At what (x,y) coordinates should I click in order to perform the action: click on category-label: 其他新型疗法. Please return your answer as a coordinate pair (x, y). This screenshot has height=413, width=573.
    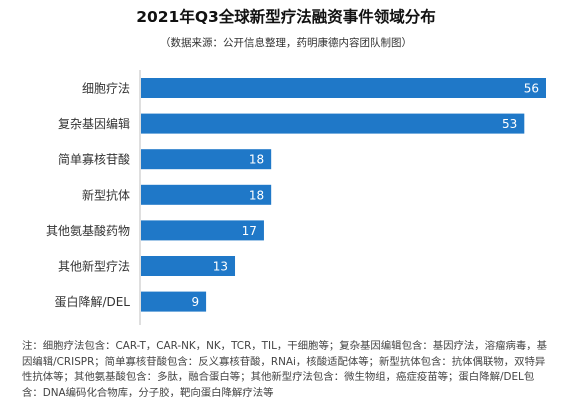
    Looking at the image, I should click on (94, 266).